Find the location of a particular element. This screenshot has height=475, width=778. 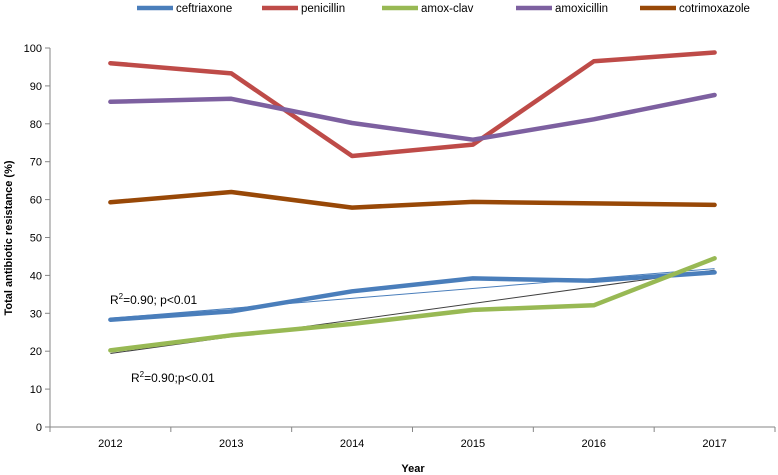

legend-label-amox-clav: amox-clav is located at coordinates (447, 9).